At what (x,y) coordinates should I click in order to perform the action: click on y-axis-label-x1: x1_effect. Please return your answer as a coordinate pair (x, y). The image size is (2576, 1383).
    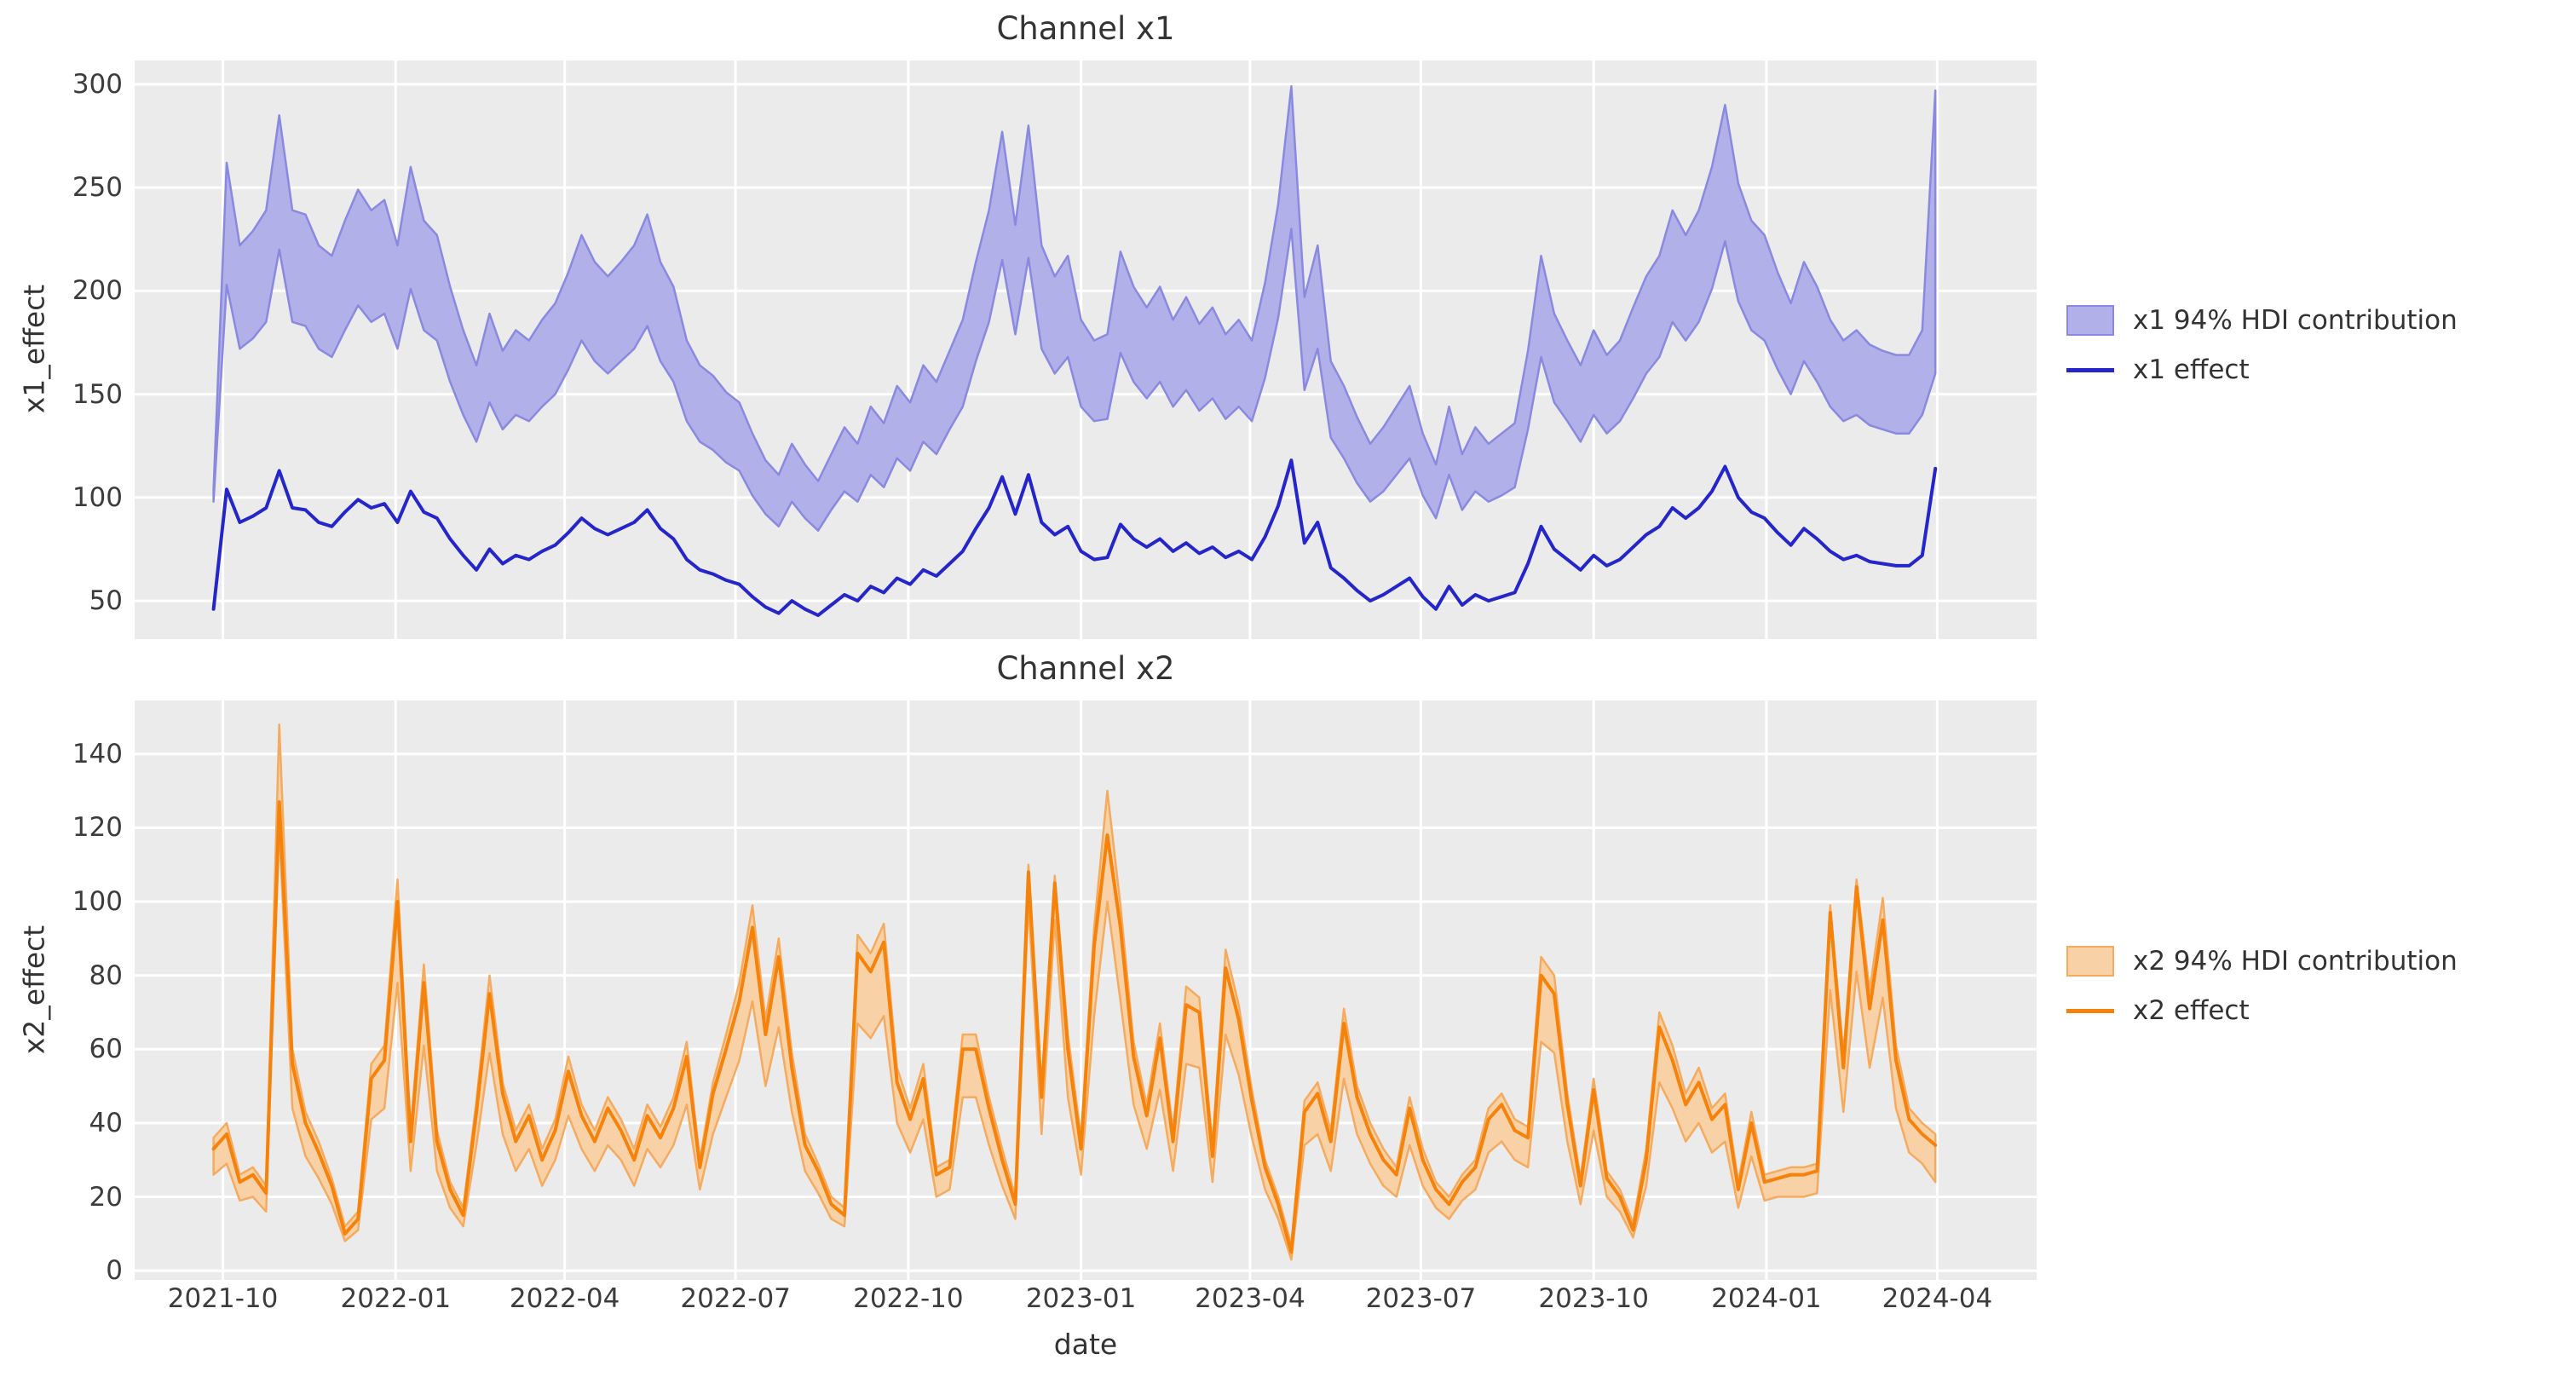
    Looking at the image, I should click on (34, 349).